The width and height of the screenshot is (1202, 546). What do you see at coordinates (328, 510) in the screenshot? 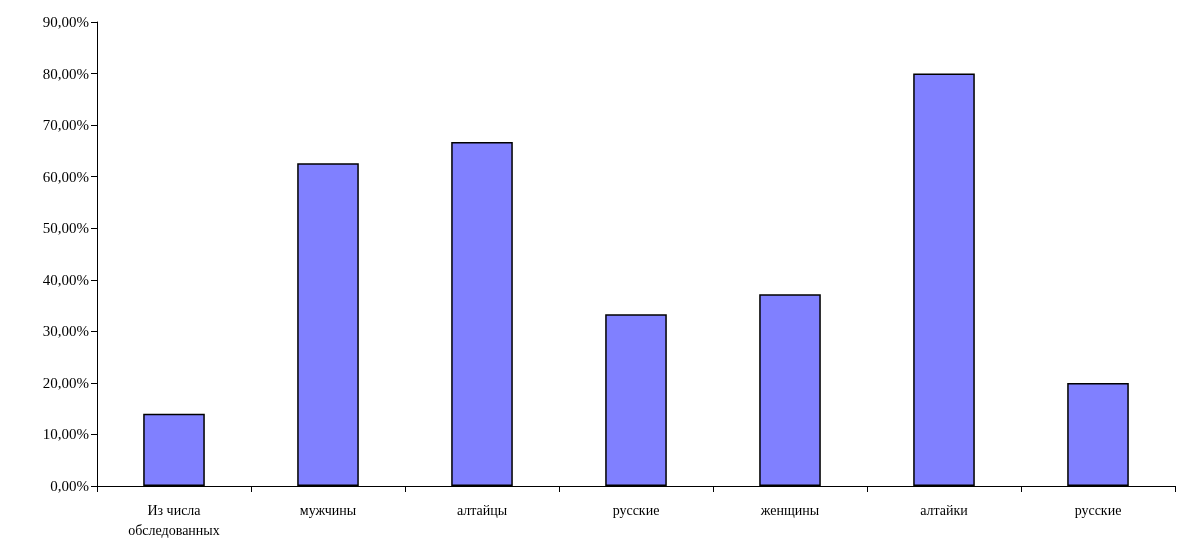
I see `x-tick-label: мужчины` at bounding box center [328, 510].